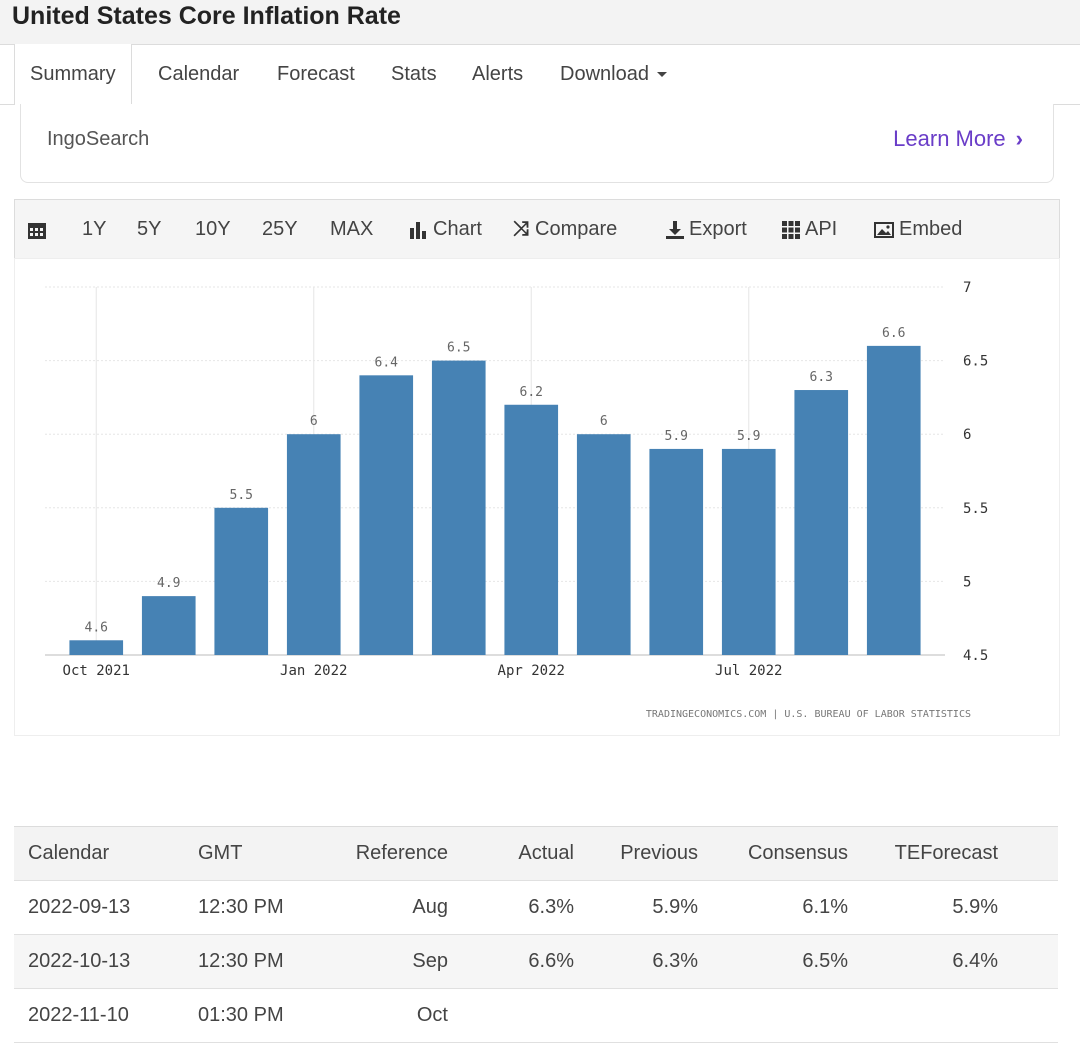 This screenshot has width=1080, height=1043. I want to click on range-25y-button: 25Y, so click(280, 229).